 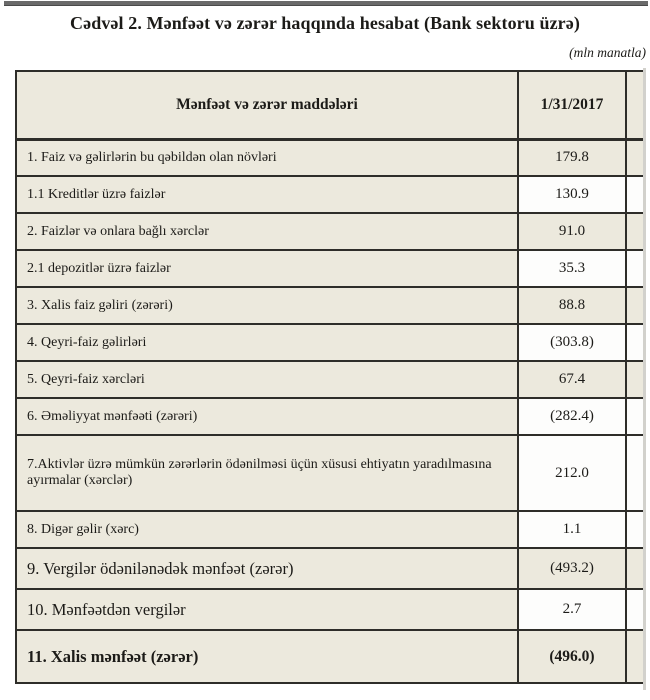 I want to click on table-row: 11. Xalis mənfəət (zərər) (496.0), so click(x=332, y=656).